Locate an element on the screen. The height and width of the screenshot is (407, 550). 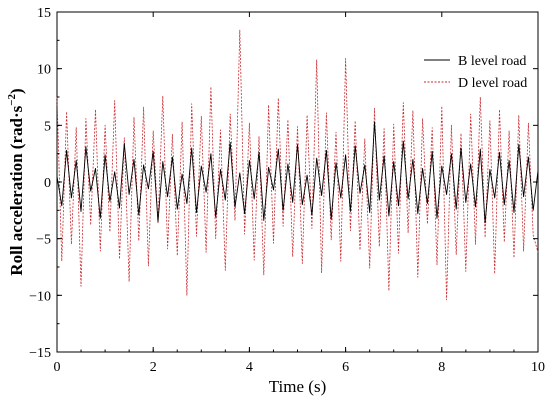
y-tick-label: −10 is located at coordinates (40, 296).